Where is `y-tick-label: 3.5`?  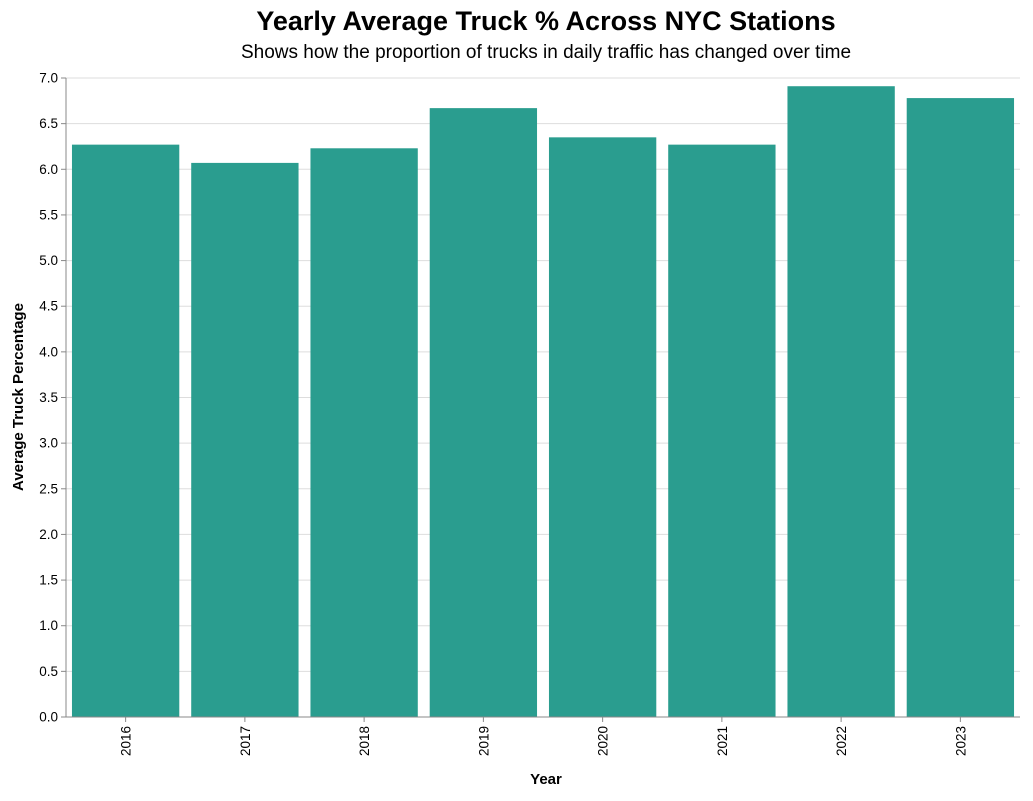 y-tick-label: 3.5 is located at coordinates (48, 397).